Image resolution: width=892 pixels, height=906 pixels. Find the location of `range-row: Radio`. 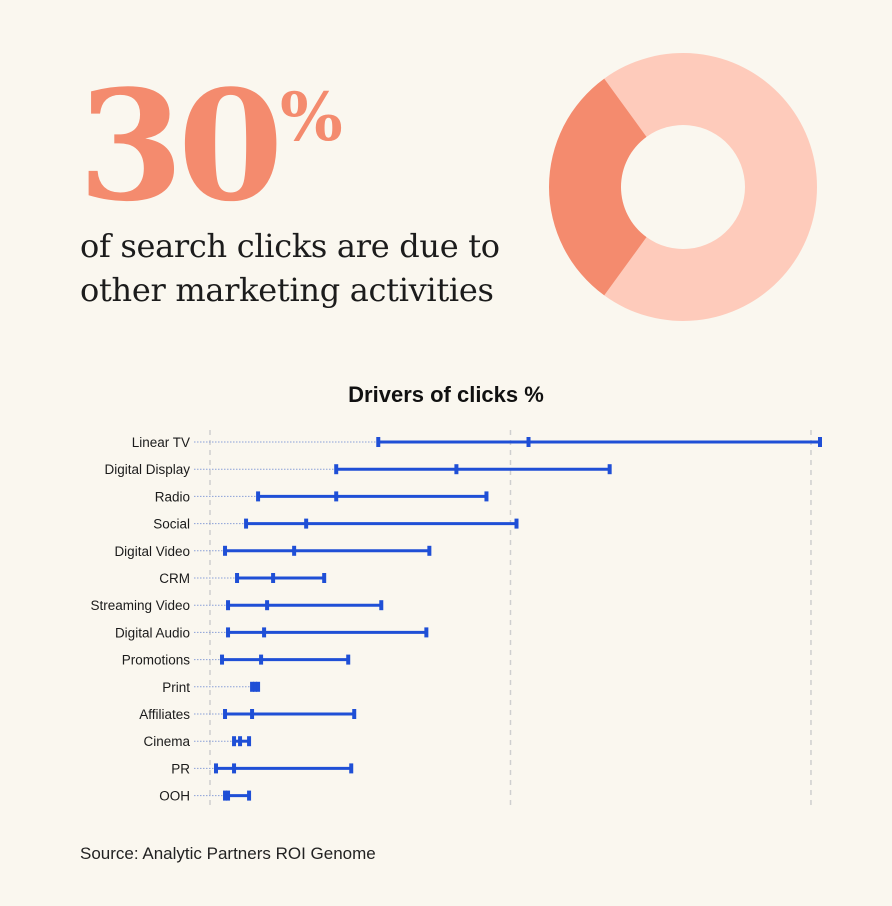

range-row: Radio is located at coordinates (322, 496).